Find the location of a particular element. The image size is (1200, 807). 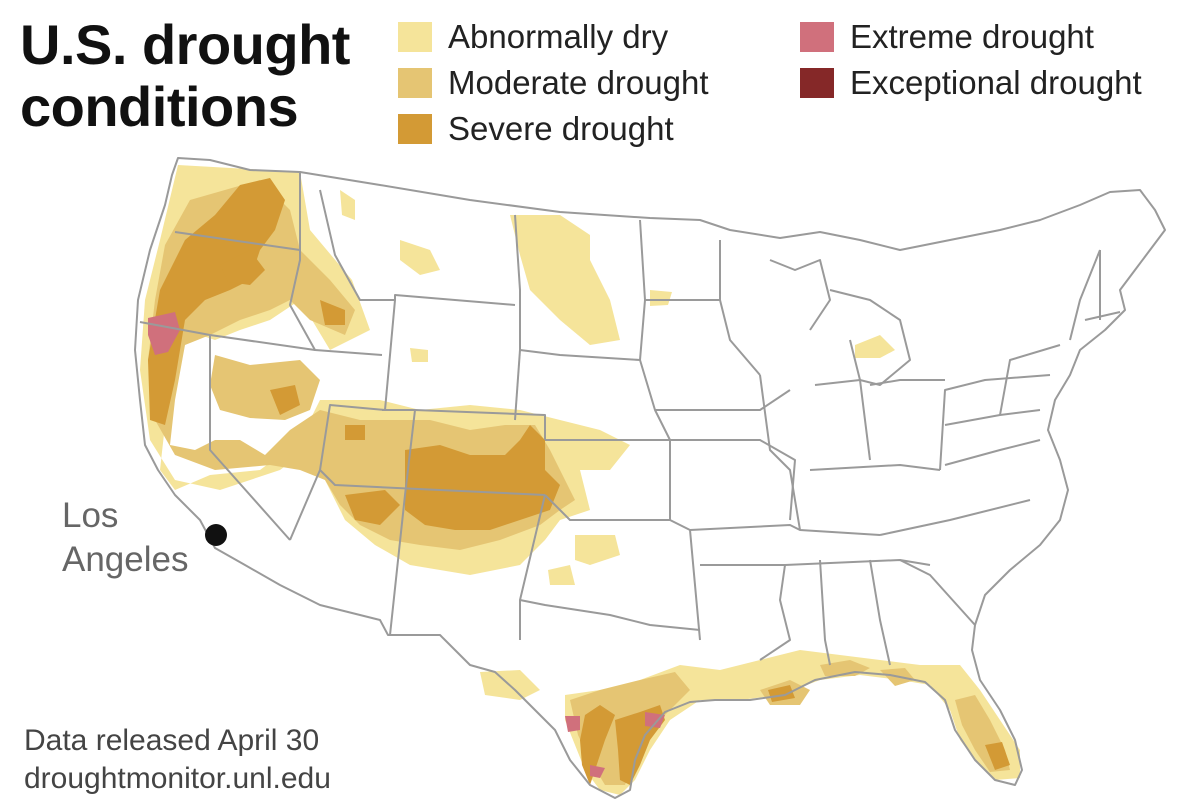

legend-item-severe-drought: Severe drought is located at coordinates (553, 129).